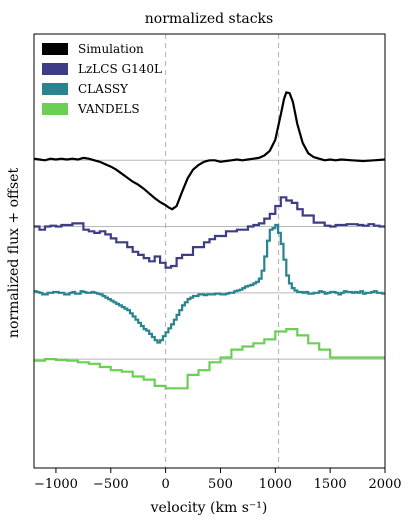 The height and width of the screenshot is (526, 415). Describe the element at coordinates (14, 253) in the screenshot. I see `y-axis-label: normalized flux + offset` at that location.